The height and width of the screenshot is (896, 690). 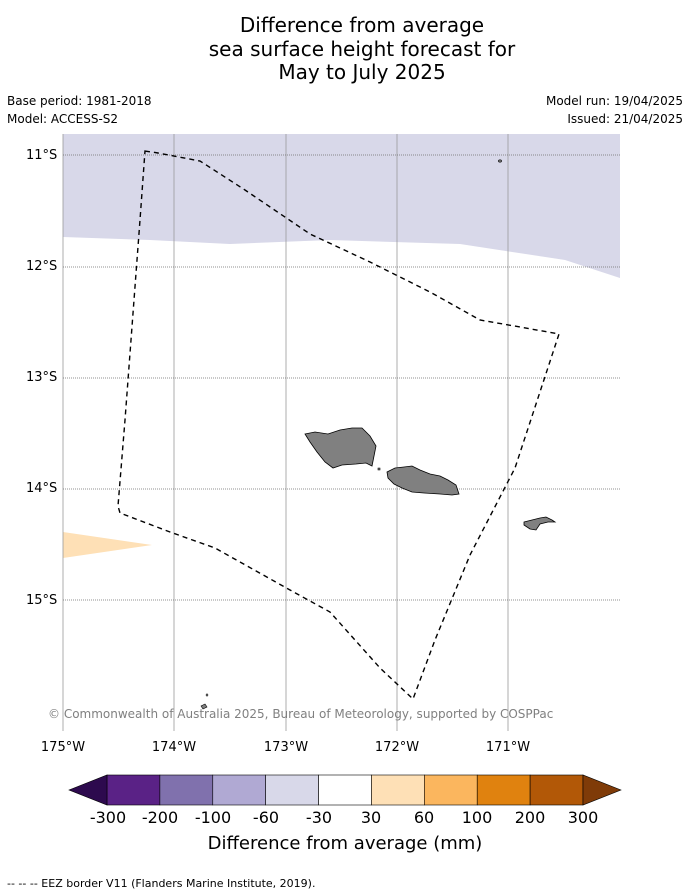 I want to click on issued-date: Issued: 21/04/2025, so click(x=625, y=119).